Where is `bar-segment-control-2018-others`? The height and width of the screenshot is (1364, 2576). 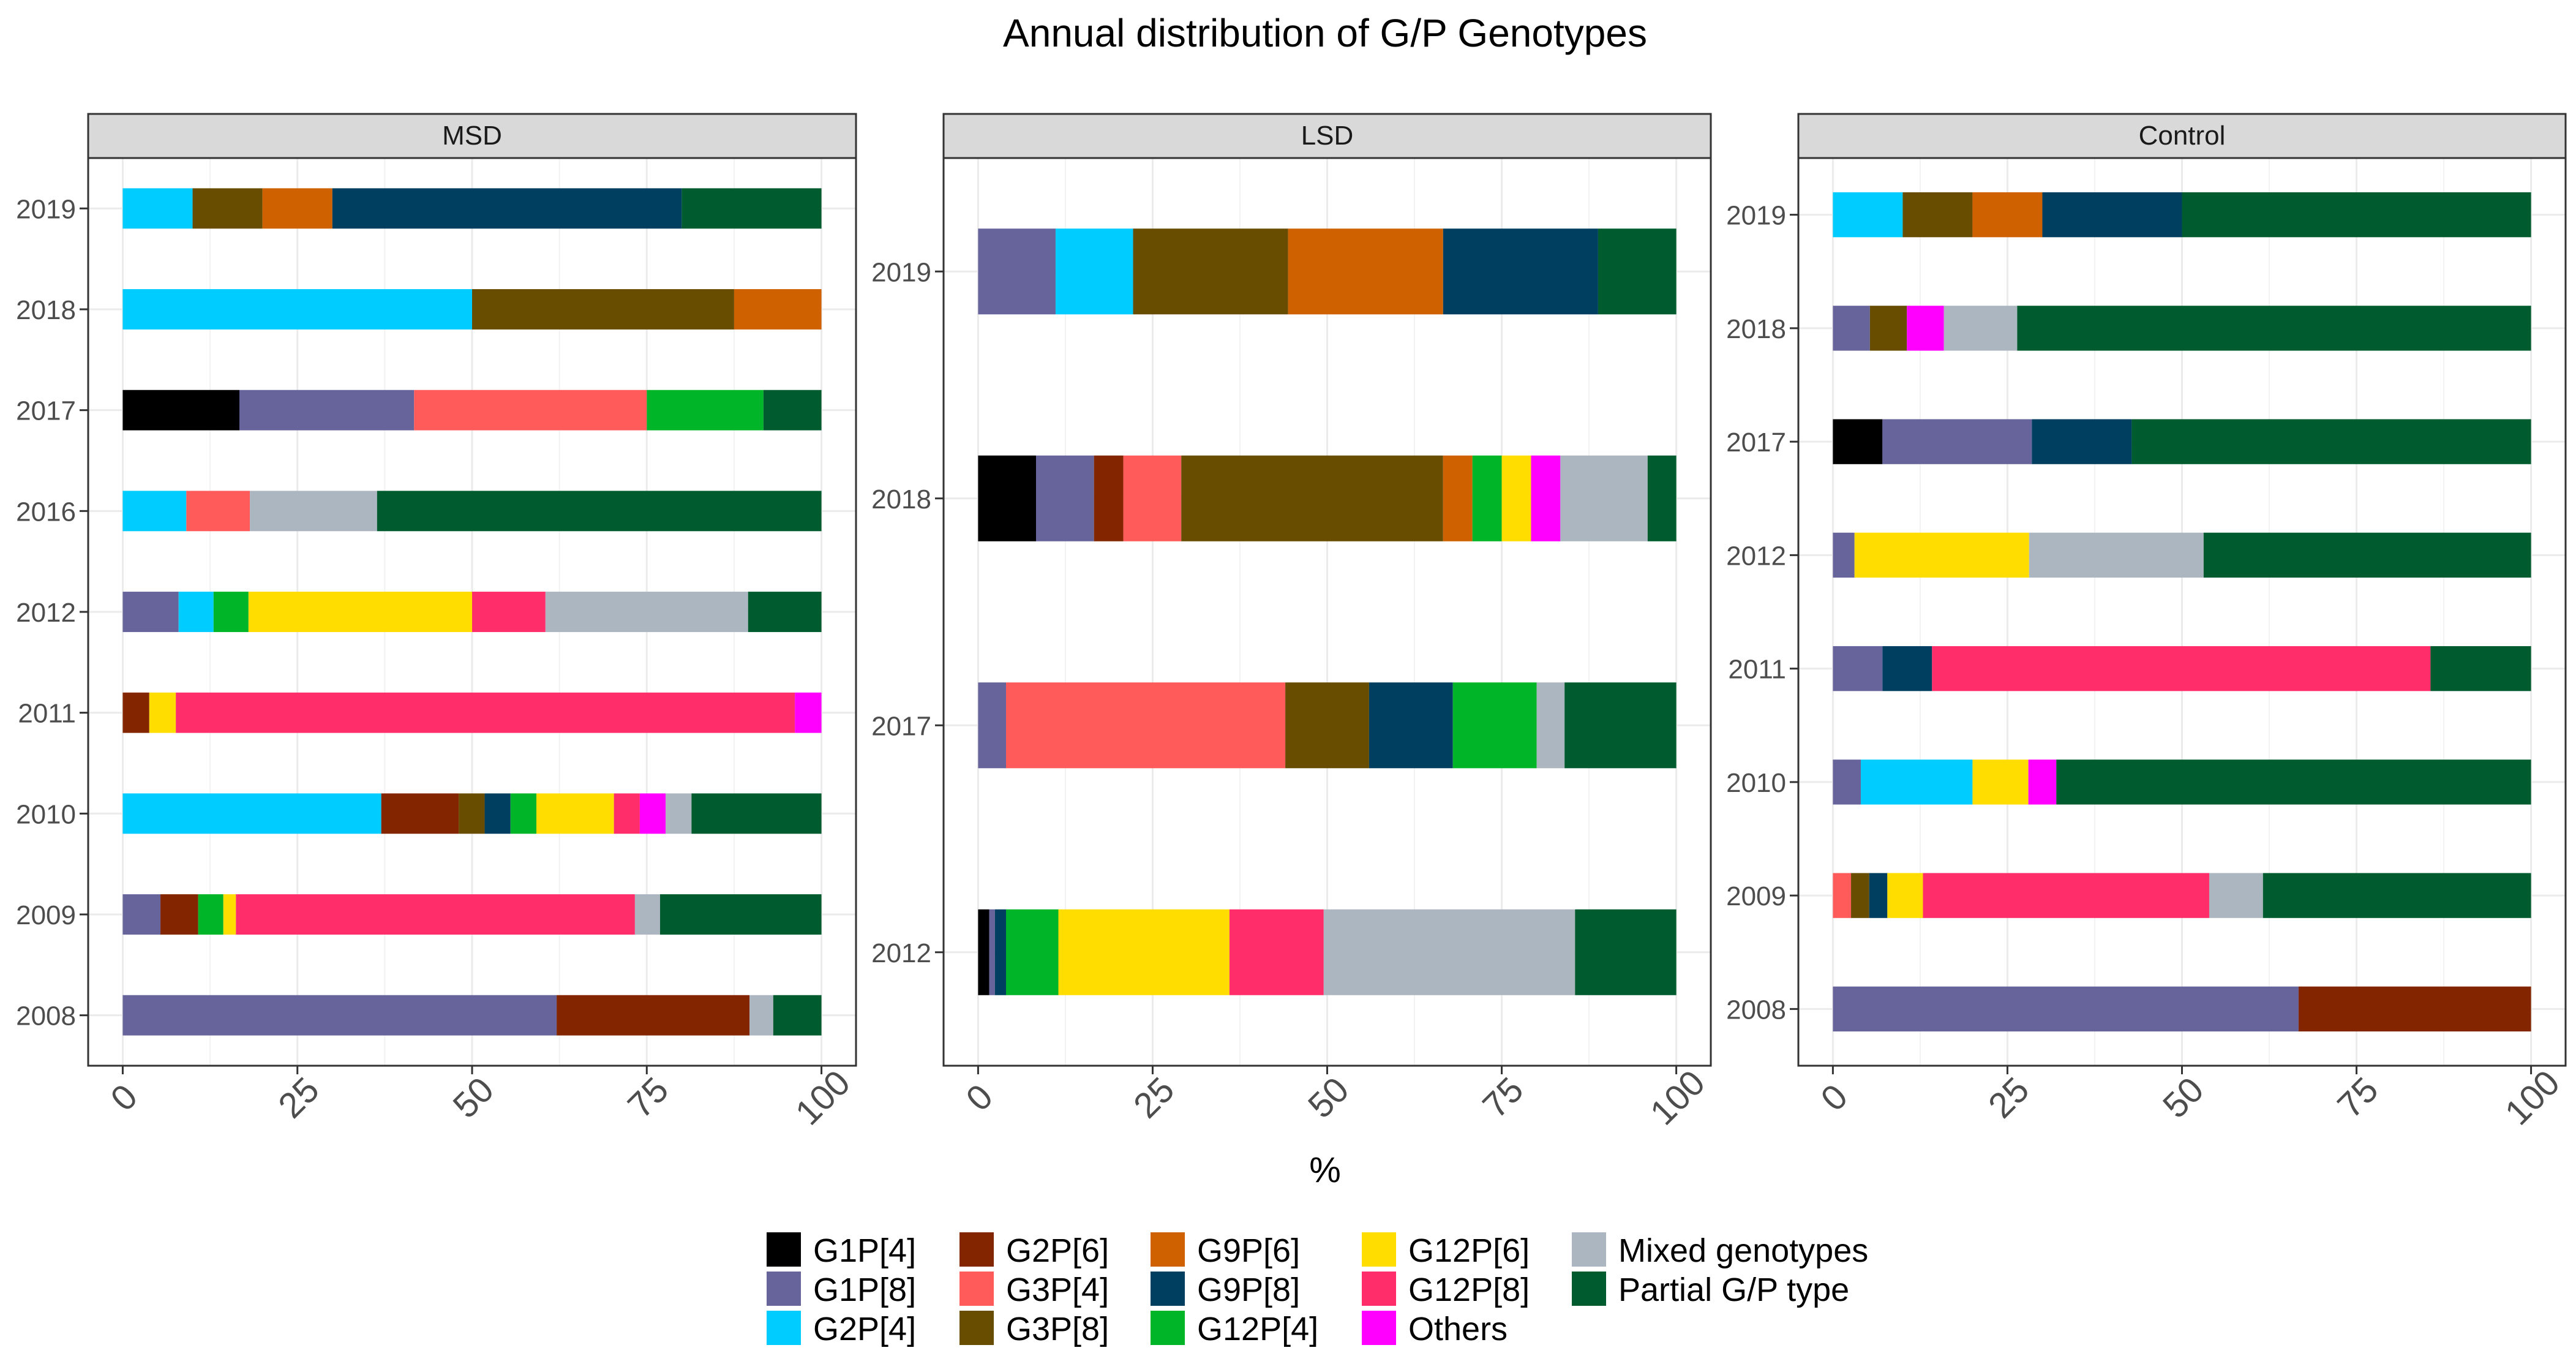
bar-segment-control-2018-others is located at coordinates (1925, 328).